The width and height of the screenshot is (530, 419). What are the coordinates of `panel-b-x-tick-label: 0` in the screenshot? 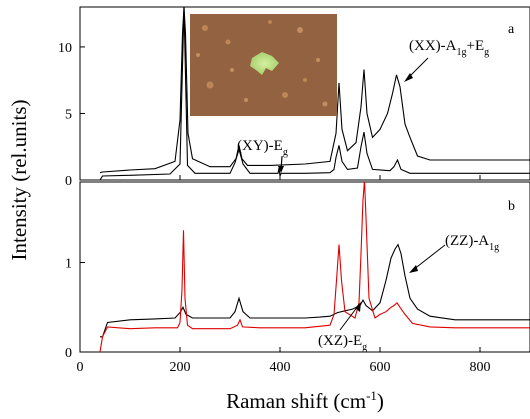 It's located at (80, 367).